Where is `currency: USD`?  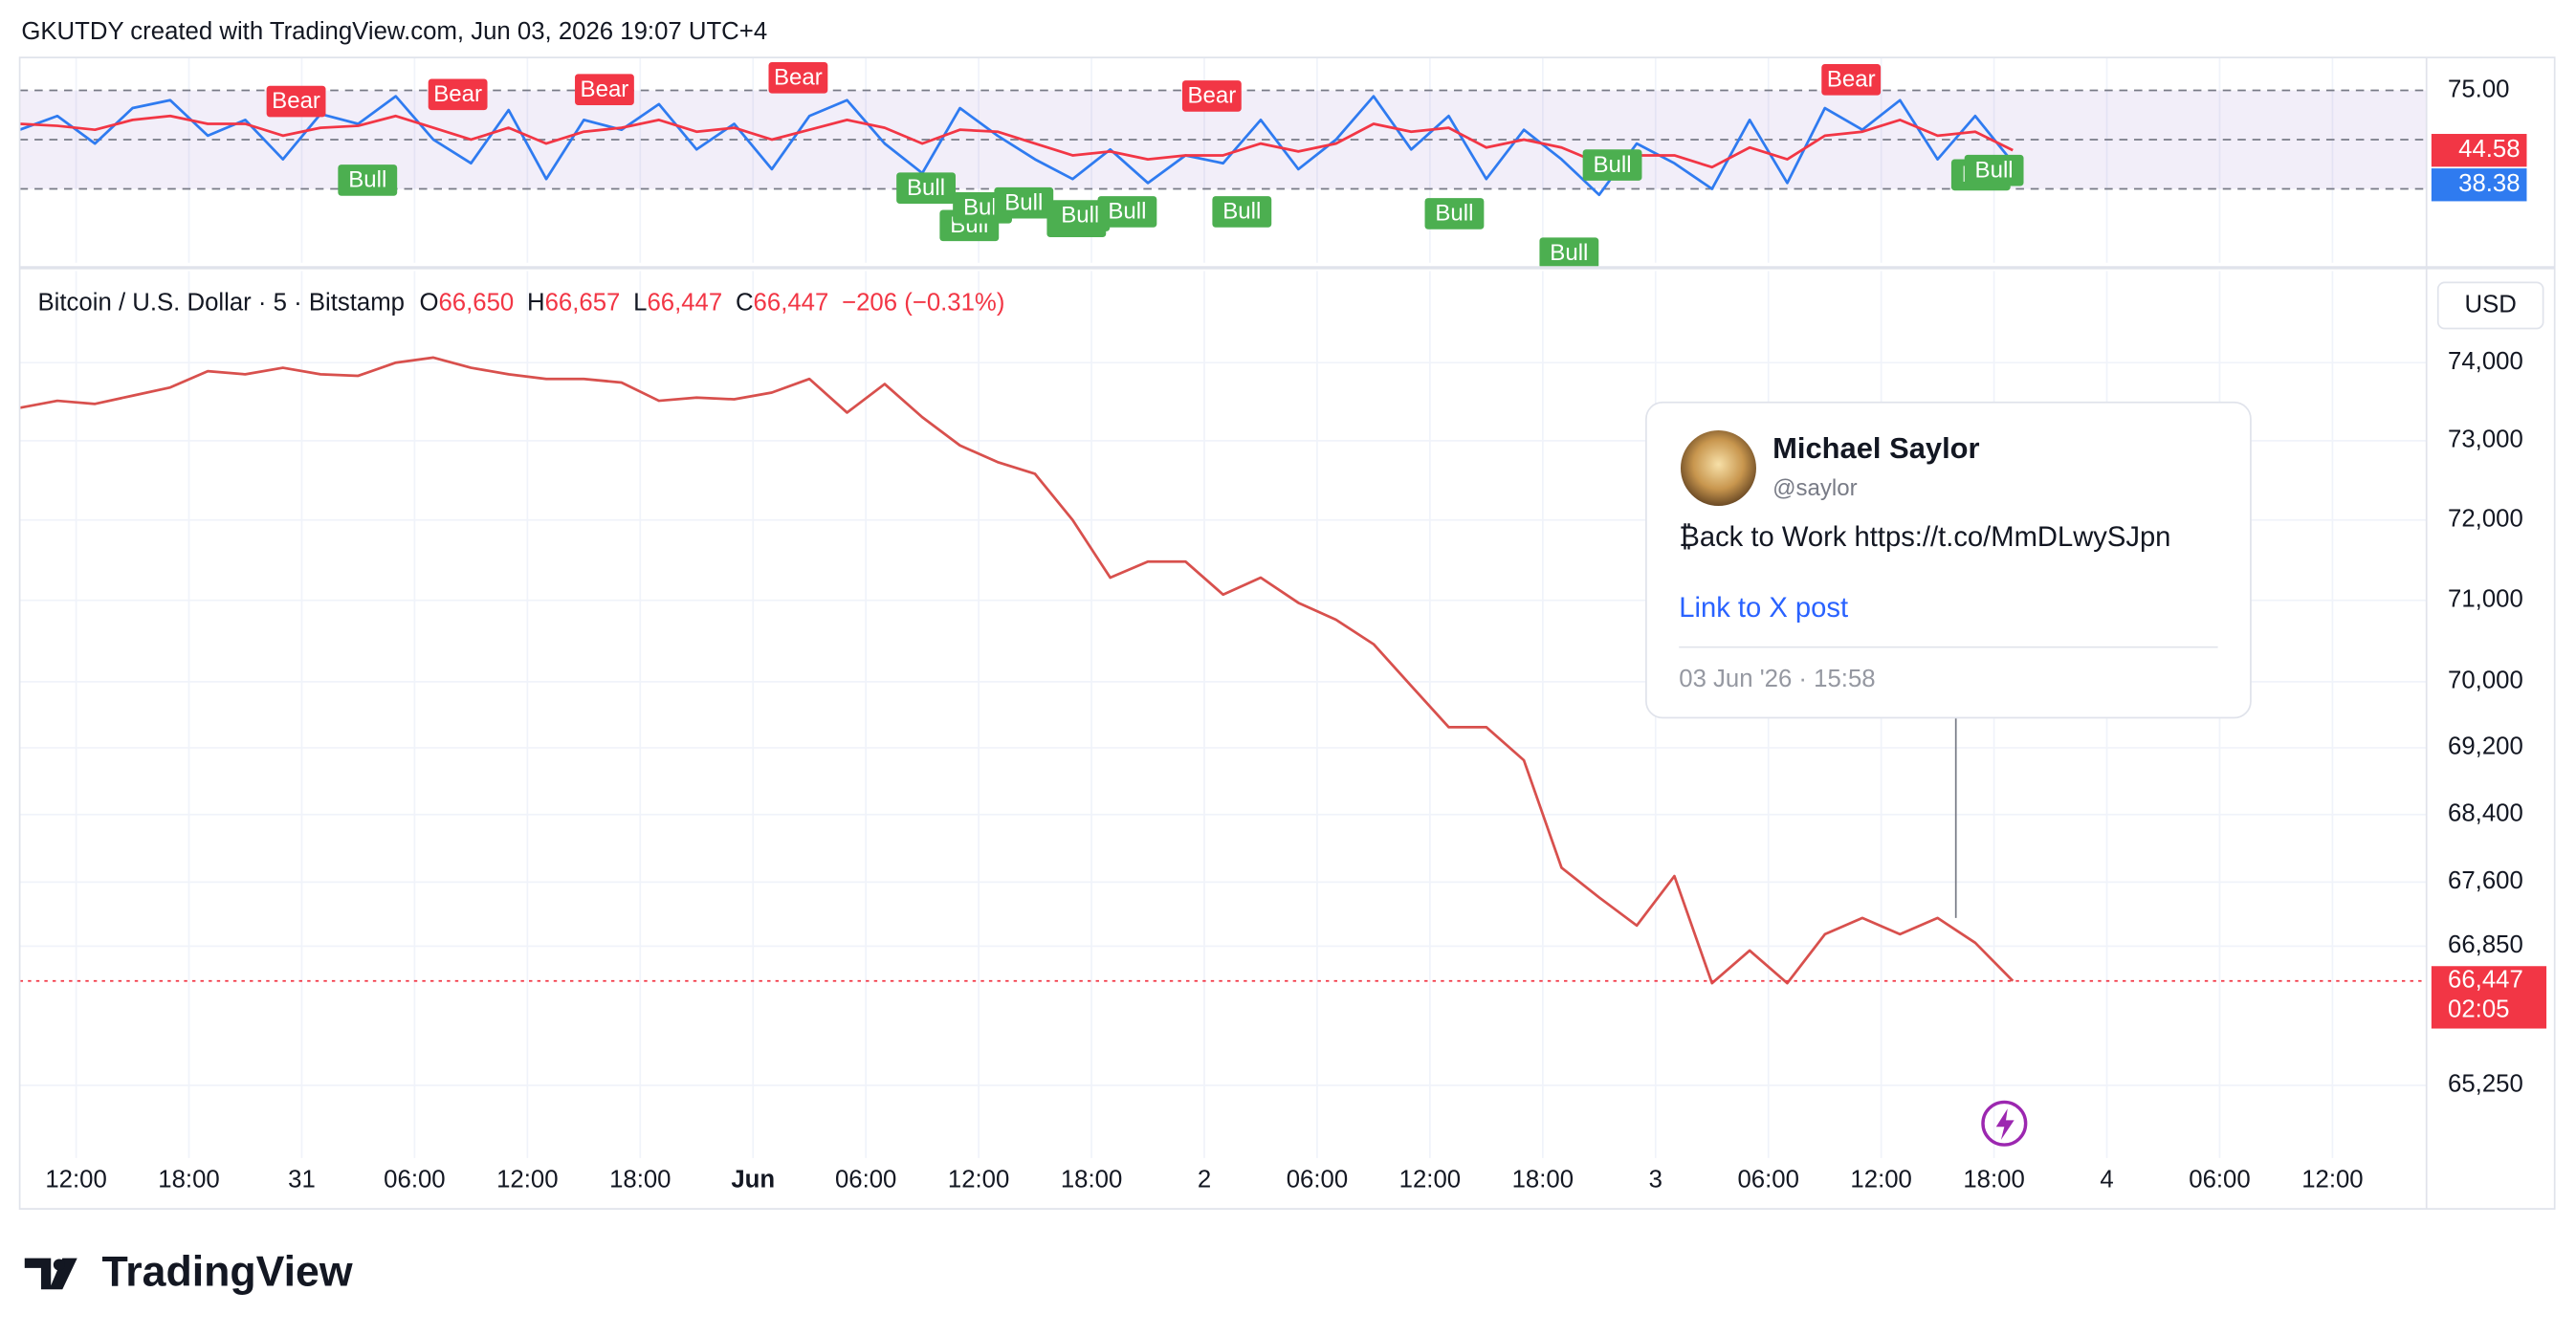
currency: USD is located at coordinates (2491, 304).